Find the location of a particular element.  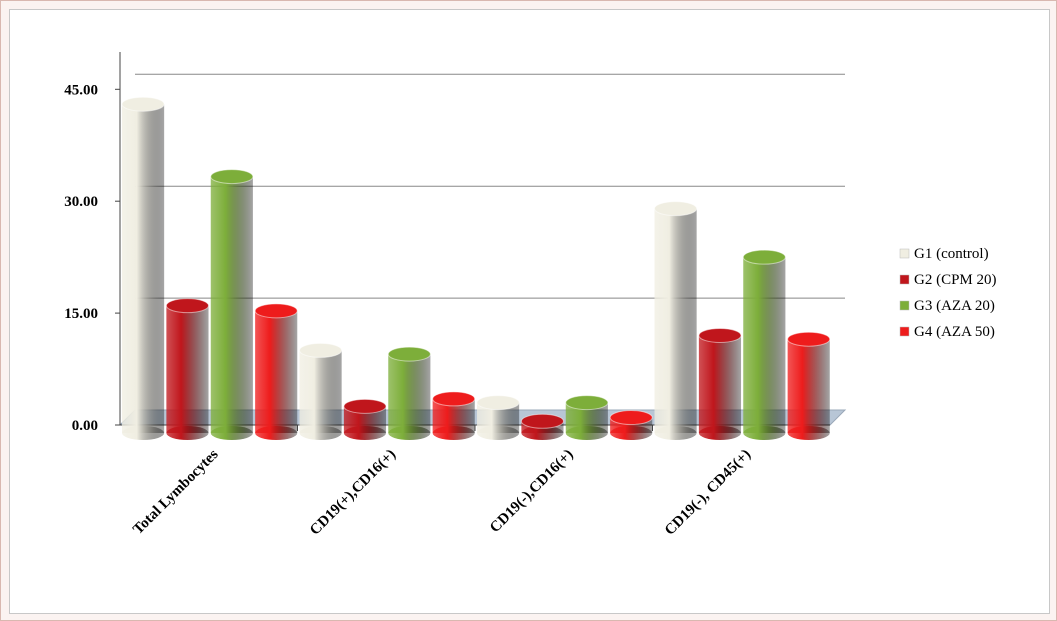

legend-label: G4 (AZA 50) is located at coordinates (954, 332).